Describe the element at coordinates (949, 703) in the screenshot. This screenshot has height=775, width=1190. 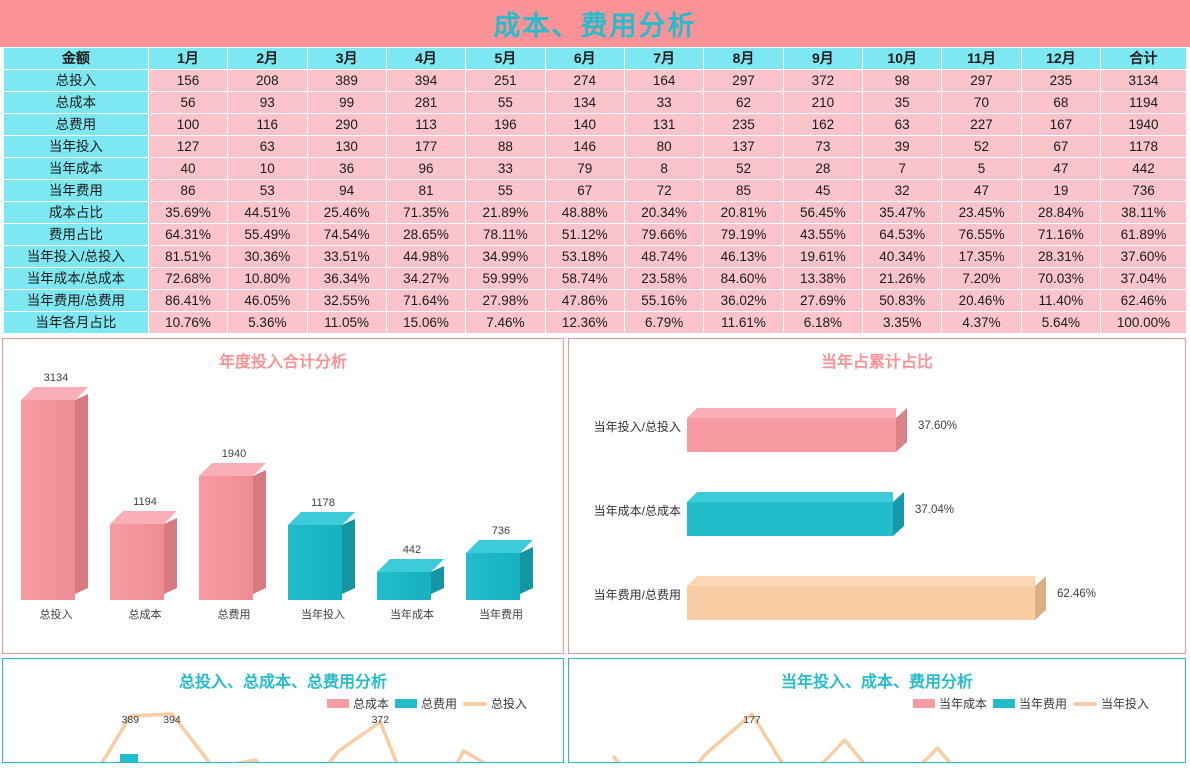
I see `legend-item-current-cost: 当年成本` at that location.